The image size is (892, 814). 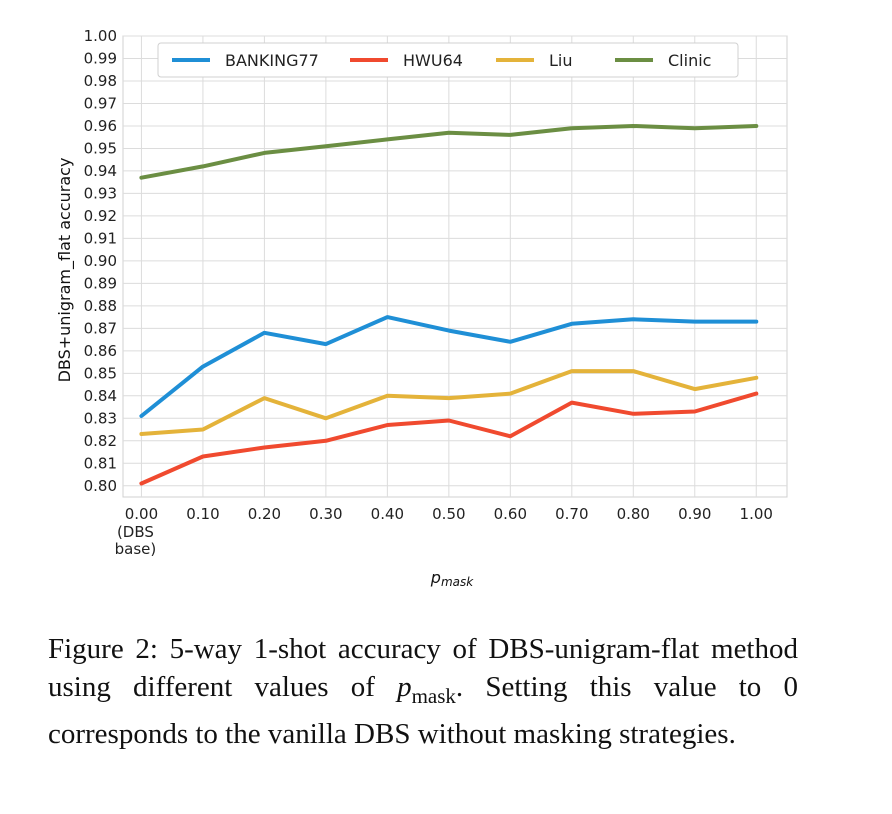 I want to click on x-axis-label-sub: mask, so click(x=457, y=582).